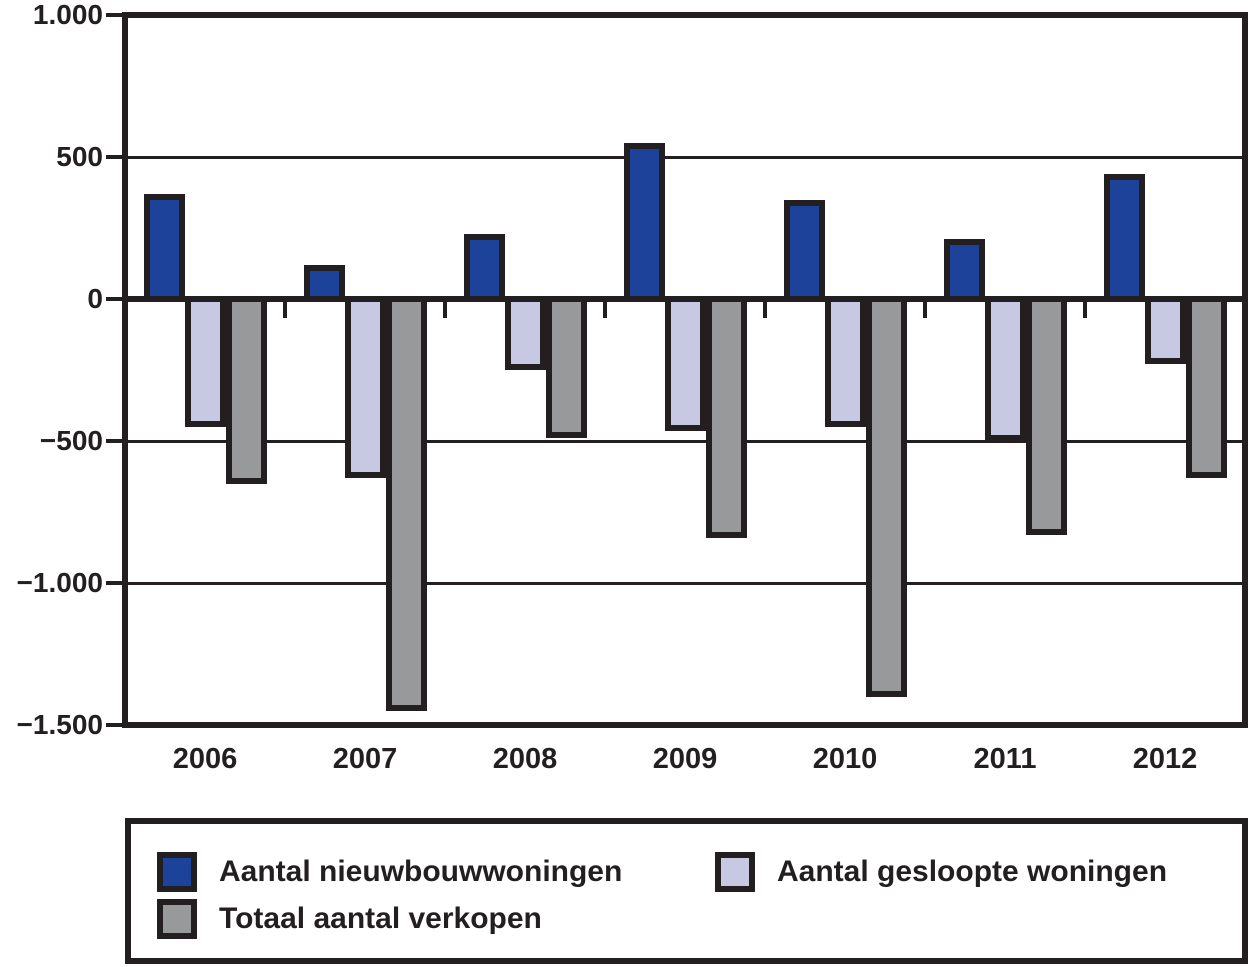 The width and height of the screenshot is (1250, 967). What do you see at coordinates (406, 503) in the screenshot?
I see `bar-2007-totaal-aantal-verkopen` at bounding box center [406, 503].